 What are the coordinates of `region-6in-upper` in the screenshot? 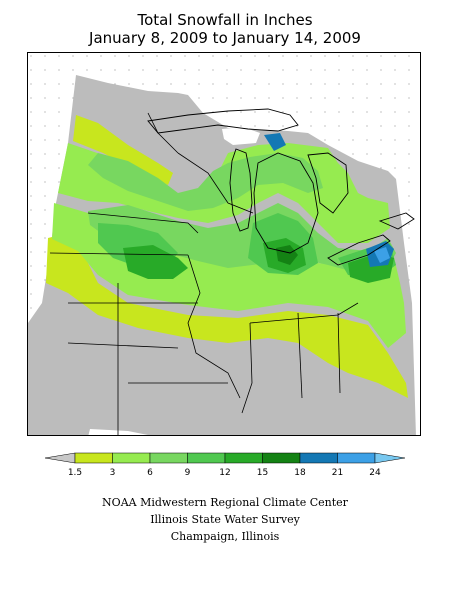 It's located at (205, 182).